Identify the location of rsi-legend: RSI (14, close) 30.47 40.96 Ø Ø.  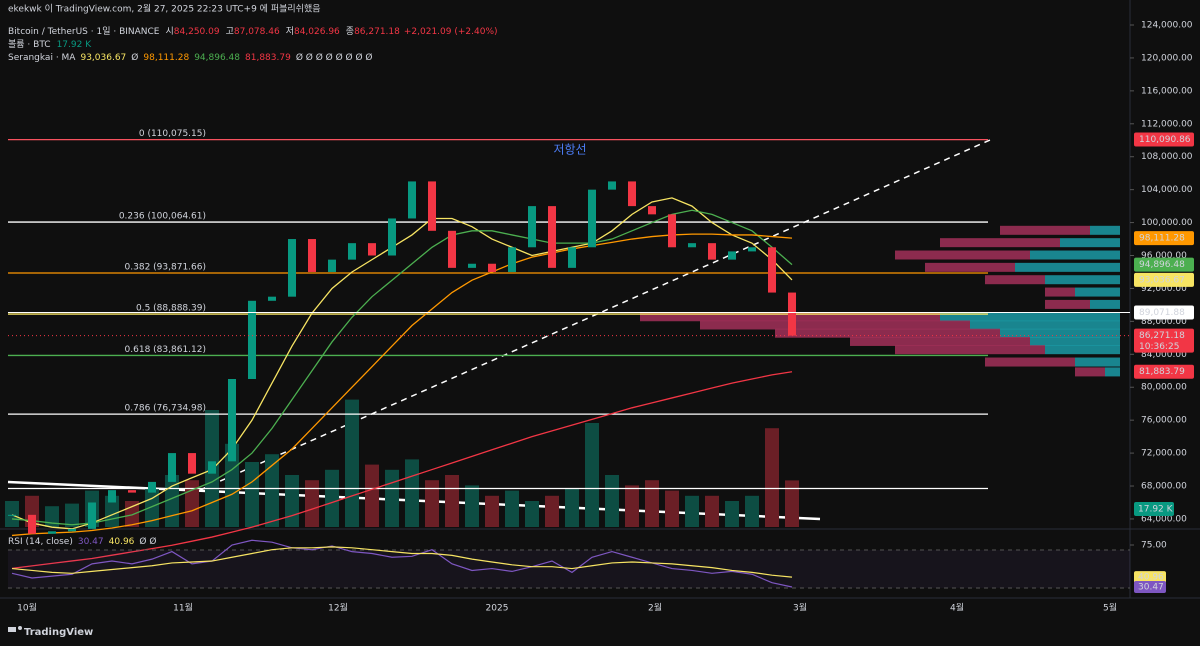
(82, 541).